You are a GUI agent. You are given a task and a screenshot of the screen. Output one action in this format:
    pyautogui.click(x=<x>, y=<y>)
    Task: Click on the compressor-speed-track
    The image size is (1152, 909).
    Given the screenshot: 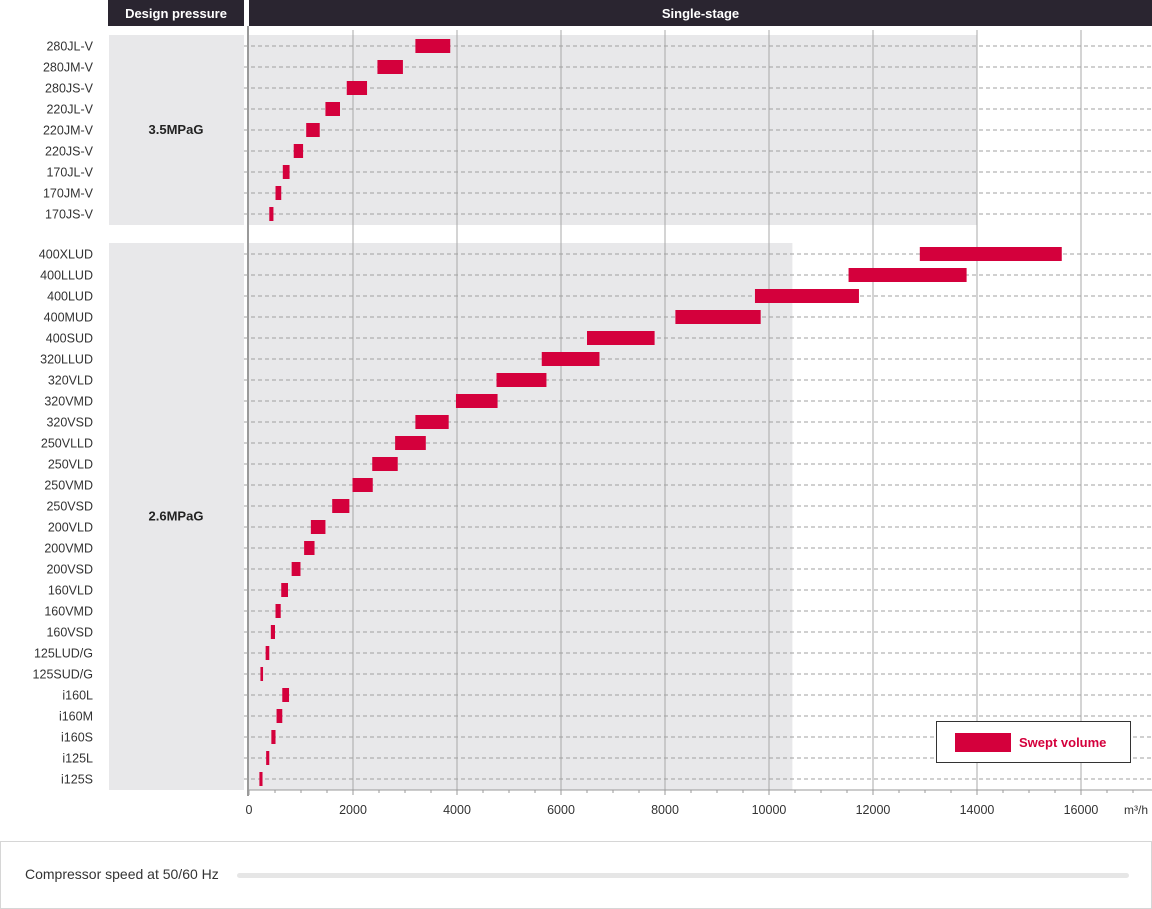 What is the action you would take?
    pyautogui.click(x=683, y=875)
    